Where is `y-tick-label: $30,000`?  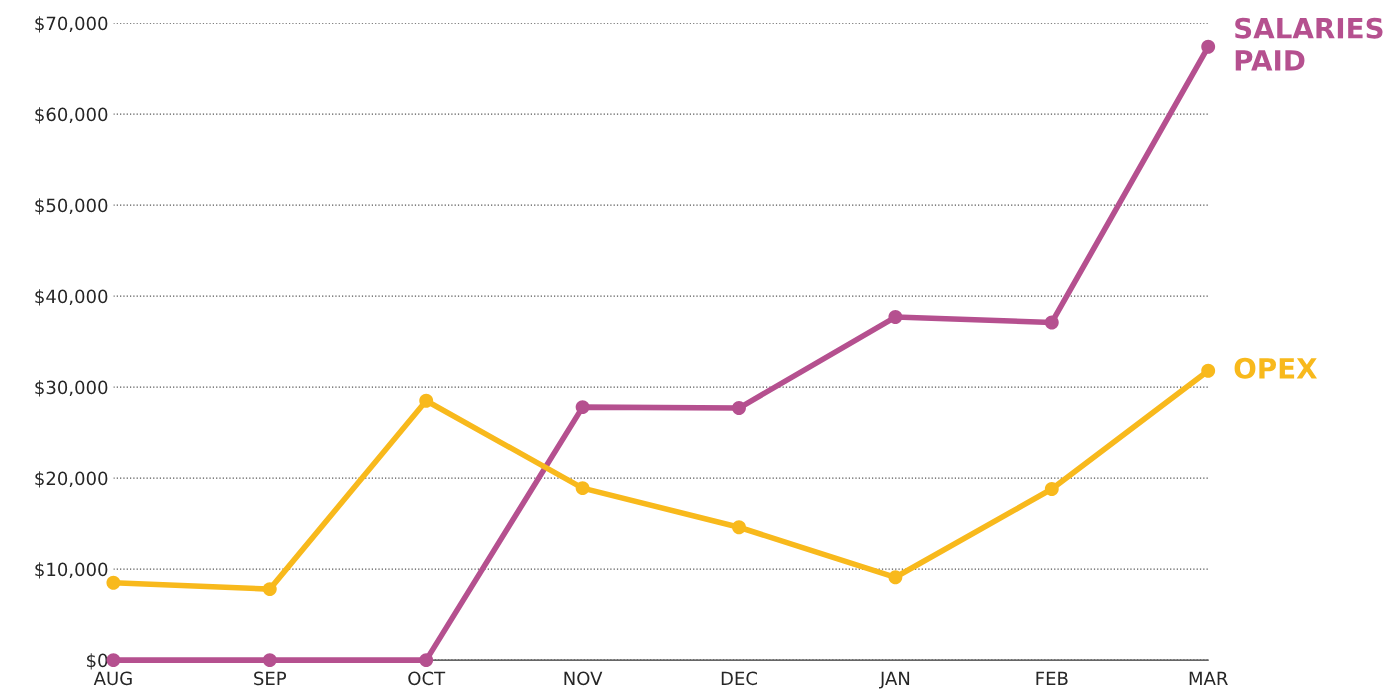 y-tick-label: $30,000 is located at coordinates (71, 388).